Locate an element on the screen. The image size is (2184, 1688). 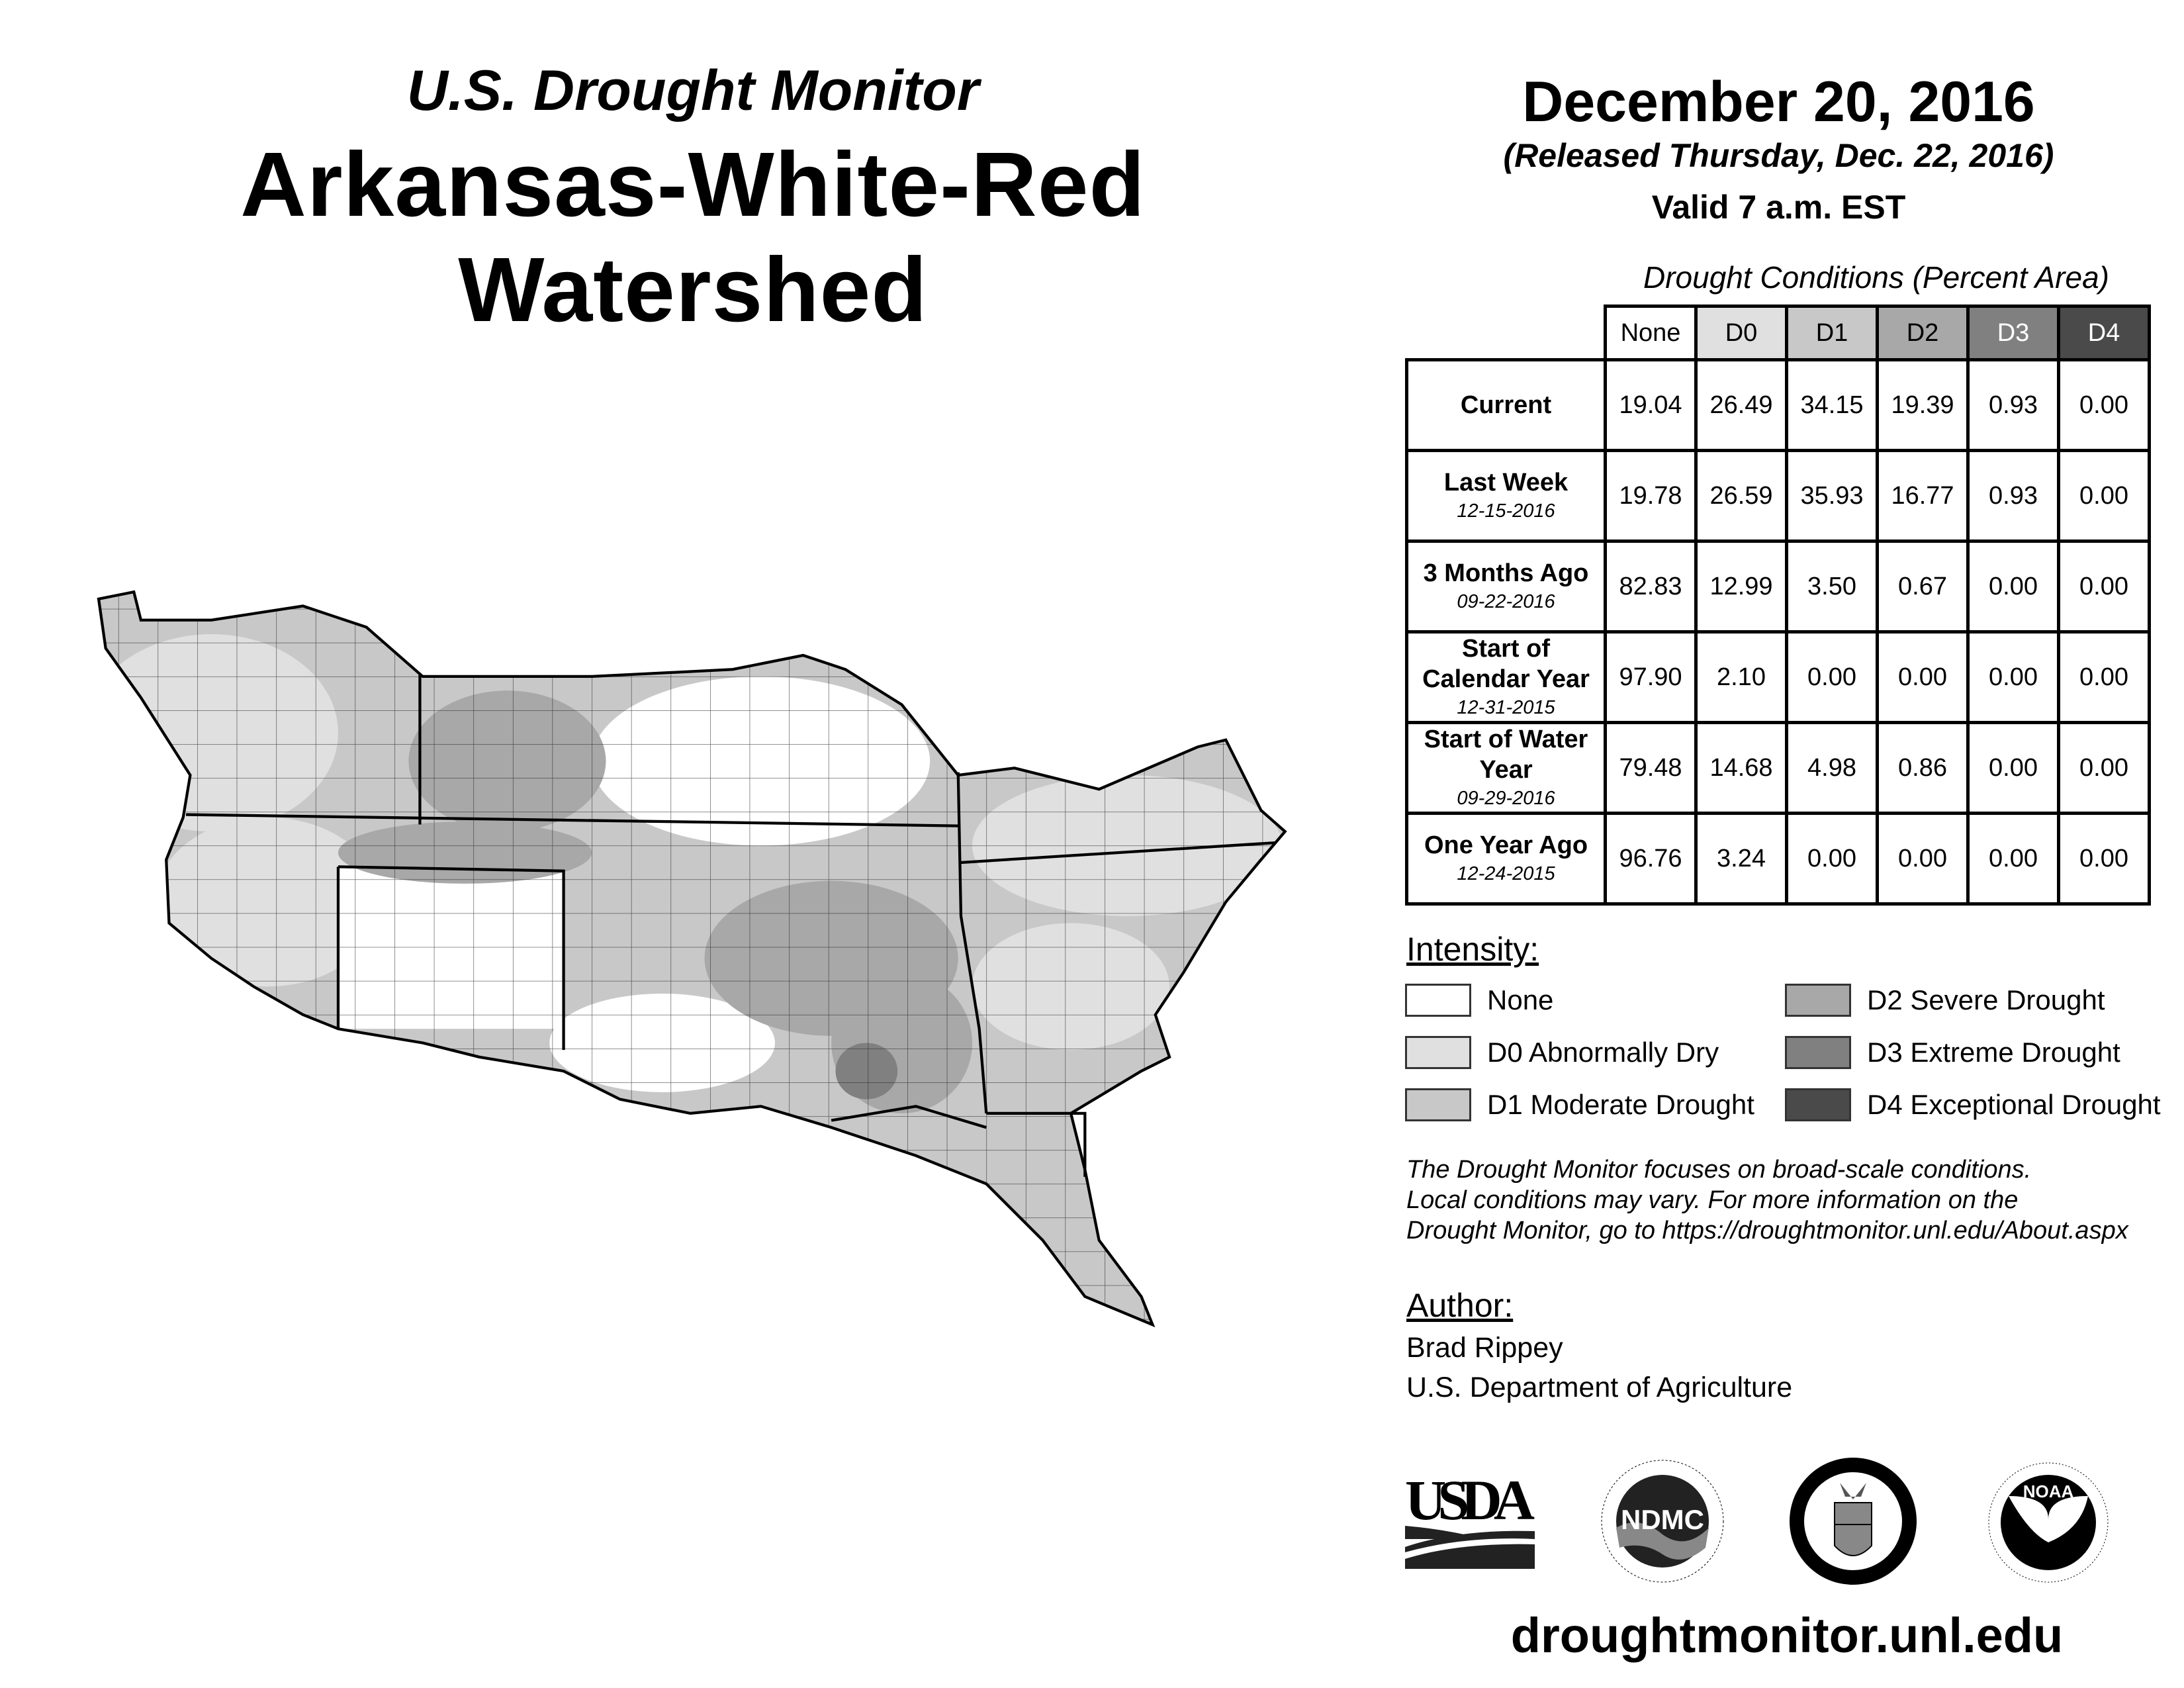
row-date: 12-15-2016 is located at coordinates (1506, 511).